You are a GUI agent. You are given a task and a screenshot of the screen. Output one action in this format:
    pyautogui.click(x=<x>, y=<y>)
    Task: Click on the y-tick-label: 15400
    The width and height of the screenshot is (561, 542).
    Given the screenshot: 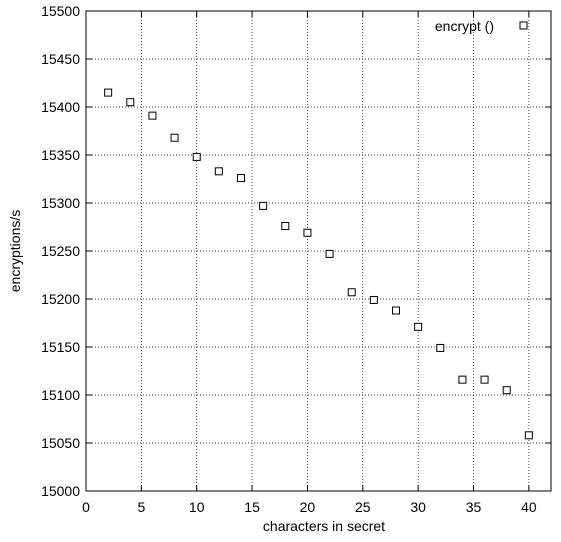 What is the action you would take?
    pyautogui.click(x=60, y=107)
    